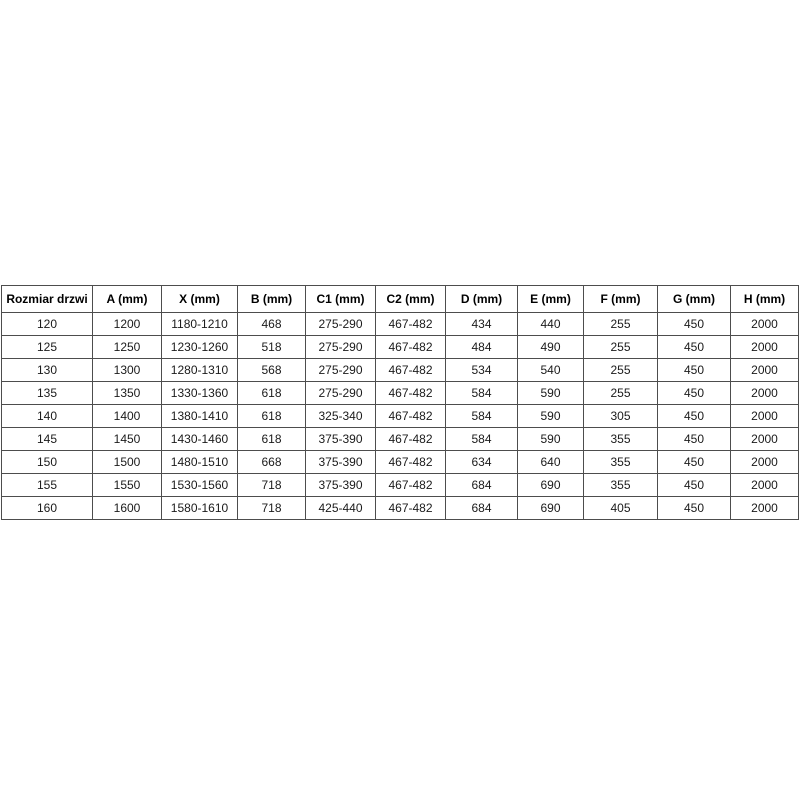 This screenshot has height=800, width=800. I want to click on table-cell: 1600, so click(127, 508).